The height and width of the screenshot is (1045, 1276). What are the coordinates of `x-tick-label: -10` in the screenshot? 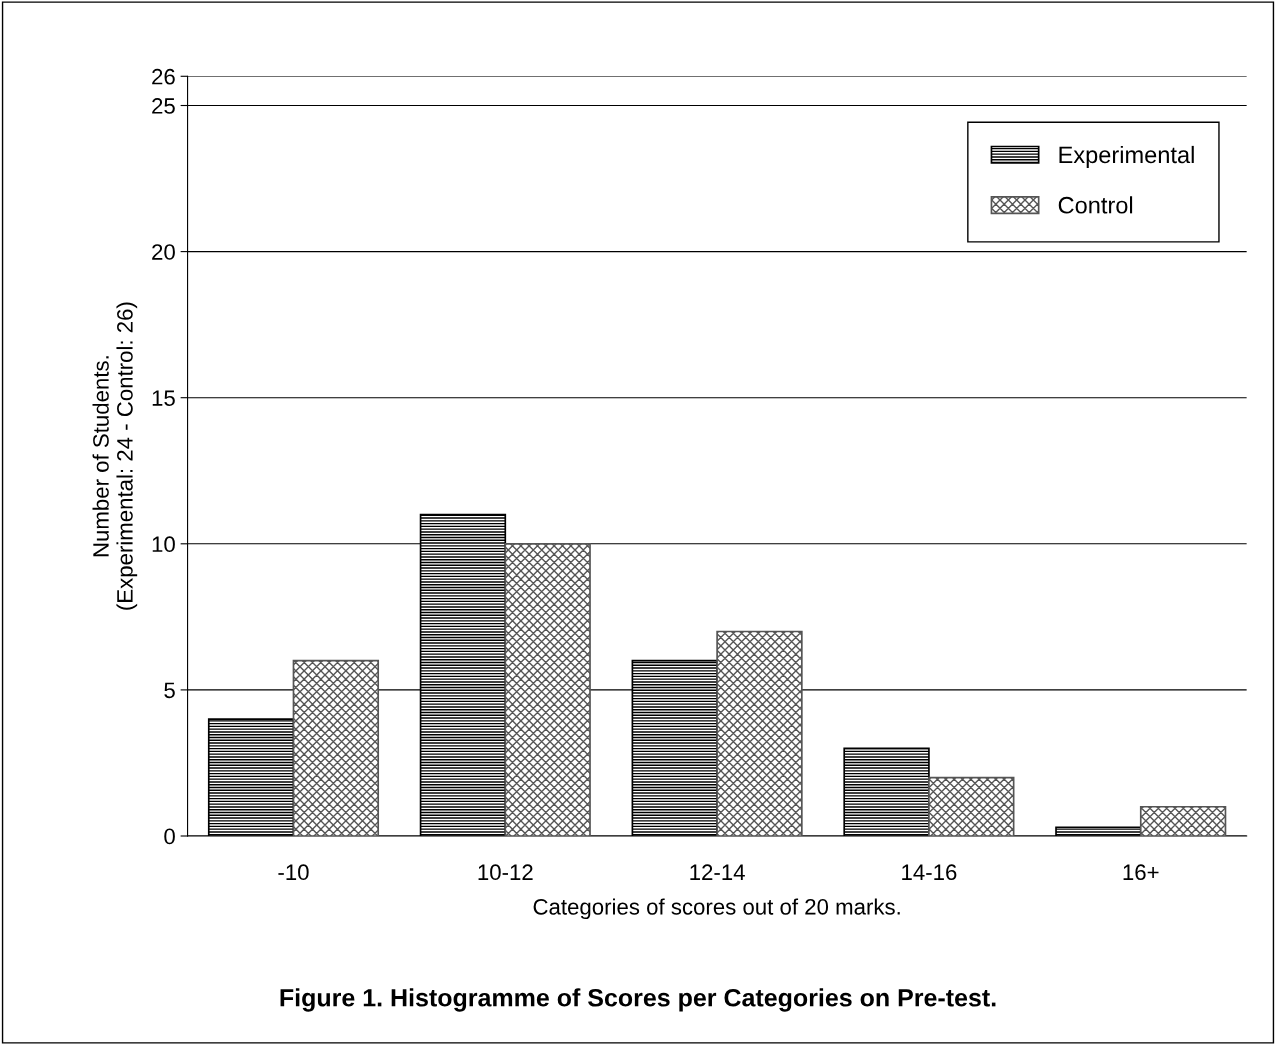 It's located at (293, 872).